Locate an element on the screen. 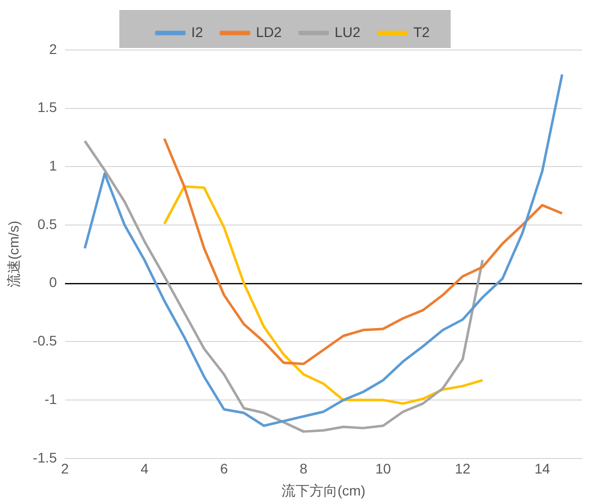 The height and width of the screenshot is (504, 590). y-tick-label: 2 is located at coordinates (53, 48).